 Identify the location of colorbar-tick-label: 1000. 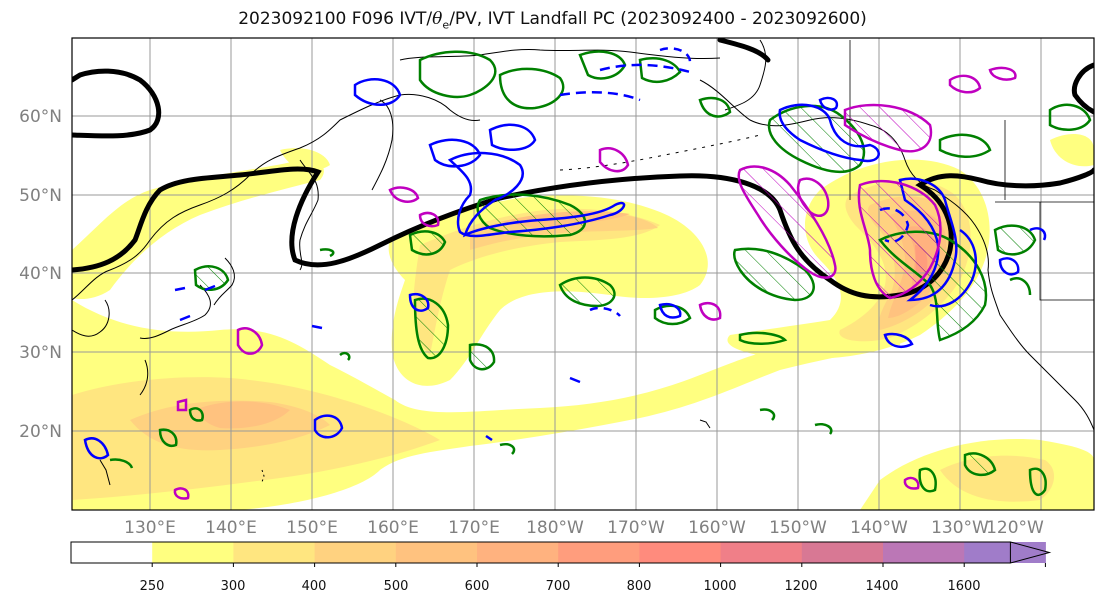
(719, 586).